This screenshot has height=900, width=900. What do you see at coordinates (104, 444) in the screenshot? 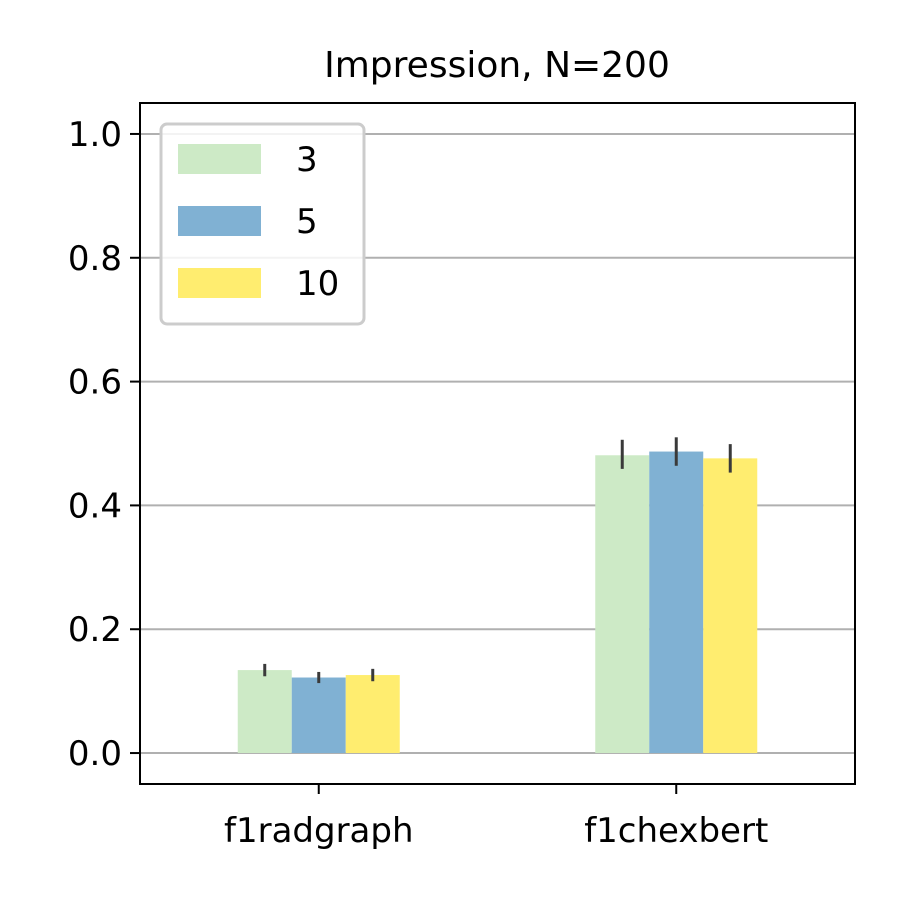
I see `y-axis: 0.0 0.2 0.4 0.6 0.8 1.0` at bounding box center [104, 444].